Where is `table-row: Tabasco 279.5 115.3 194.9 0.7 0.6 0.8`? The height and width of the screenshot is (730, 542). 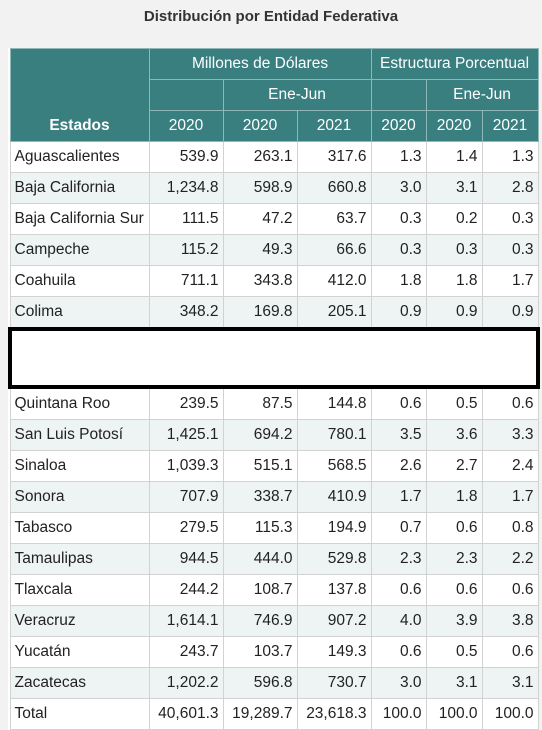 table-row: Tabasco 279.5 115.3 194.9 0.7 0.6 0.8 is located at coordinates (274, 528).